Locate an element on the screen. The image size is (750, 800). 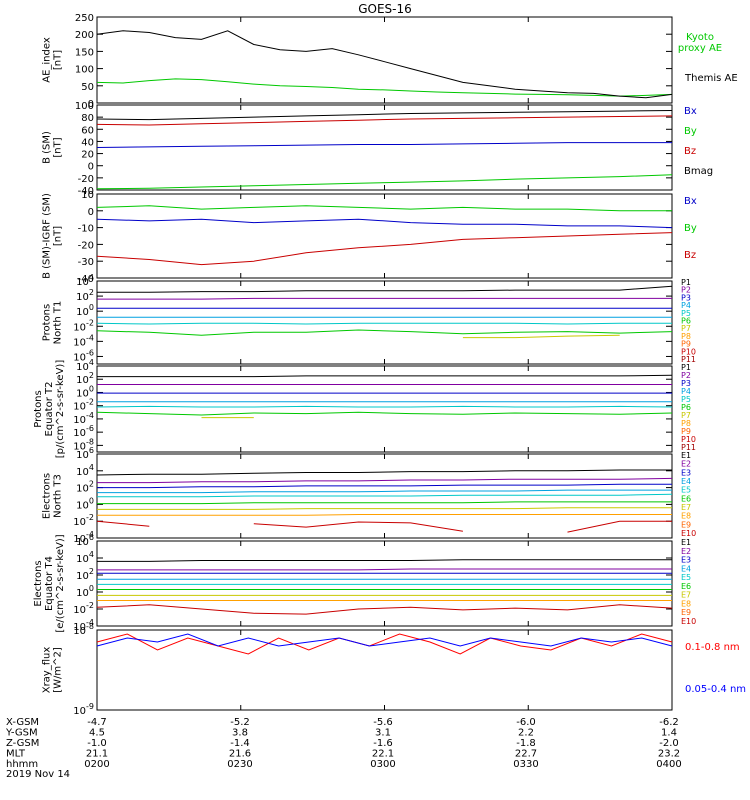
y-axis-label: ElectronsNorth T3 is located at coordinates (53, 496).